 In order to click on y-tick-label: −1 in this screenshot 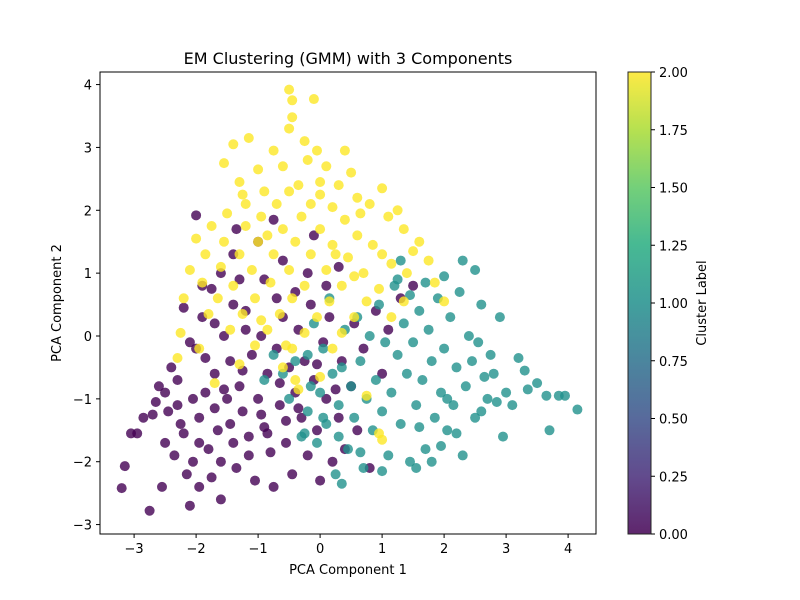, I will do `click(82, 400)`.